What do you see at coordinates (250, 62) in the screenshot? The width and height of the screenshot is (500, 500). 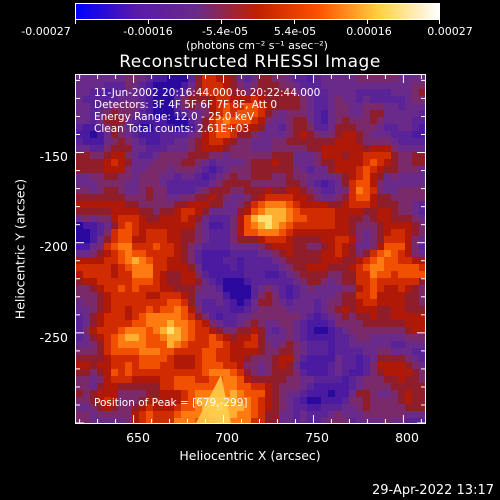 I see `plot-title: Reconstructed RHESSI Image` at bounding box center [250, 62].